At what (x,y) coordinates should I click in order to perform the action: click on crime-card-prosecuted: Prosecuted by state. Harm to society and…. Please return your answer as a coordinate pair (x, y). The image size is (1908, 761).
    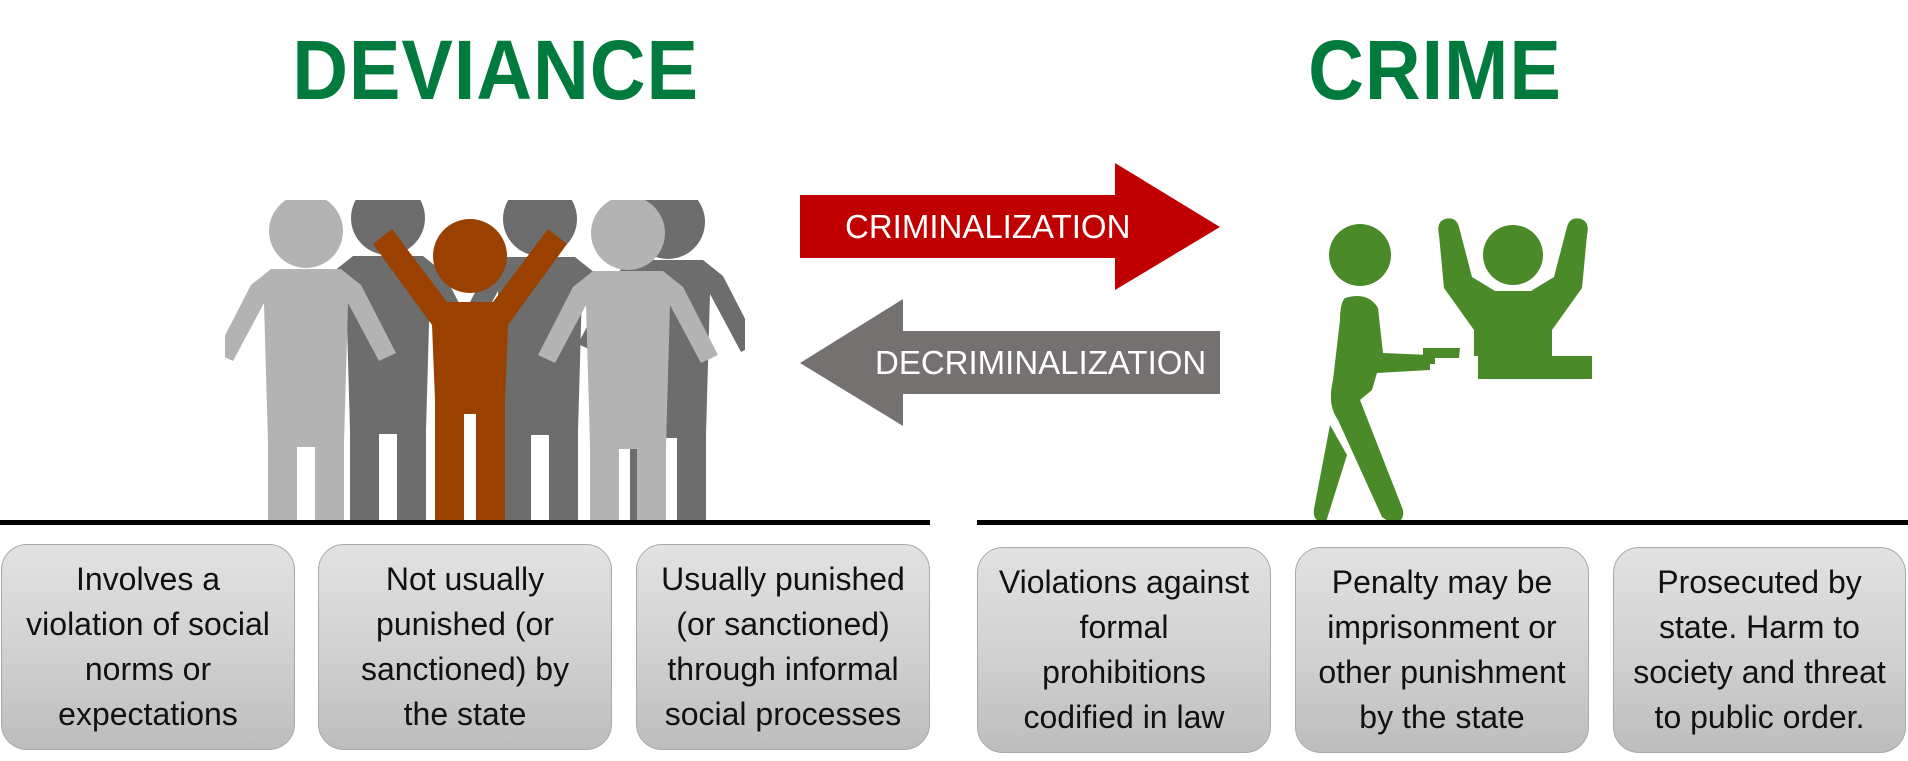
    Looking at the image, I should click on (1759, 650).